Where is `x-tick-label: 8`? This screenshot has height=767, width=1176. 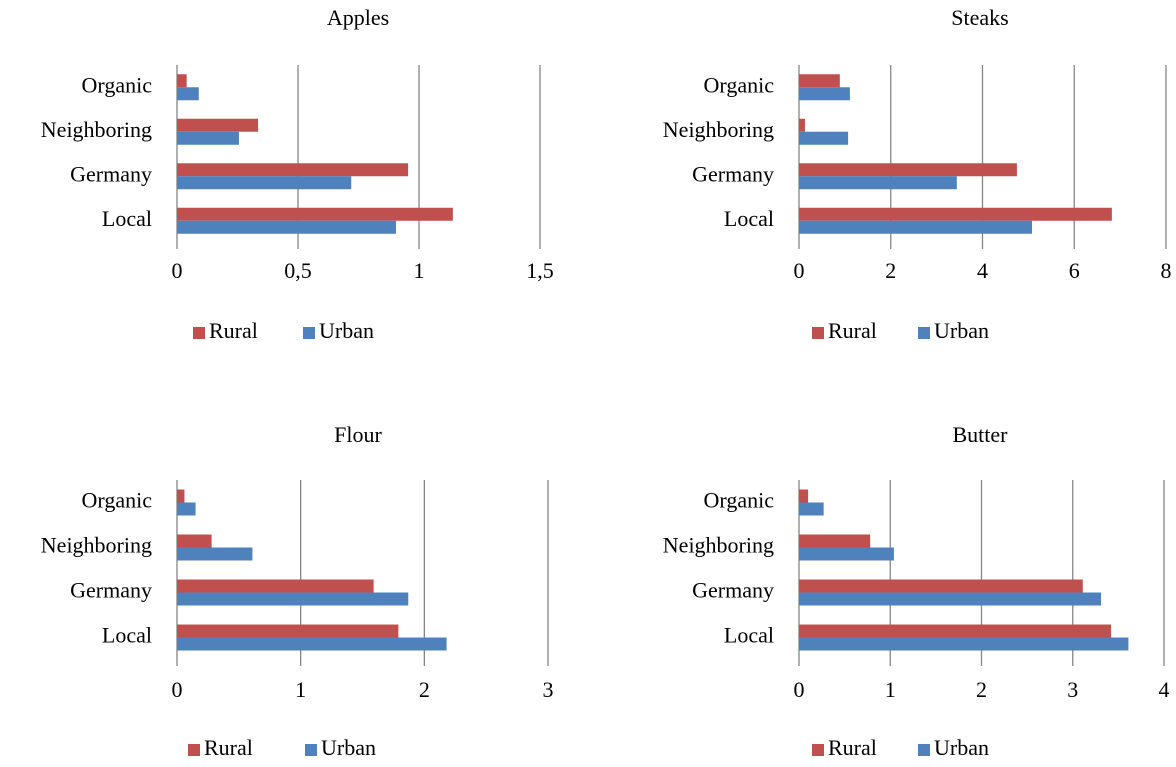 x-tick-label: 8 is located at coordinates (1166, 270).